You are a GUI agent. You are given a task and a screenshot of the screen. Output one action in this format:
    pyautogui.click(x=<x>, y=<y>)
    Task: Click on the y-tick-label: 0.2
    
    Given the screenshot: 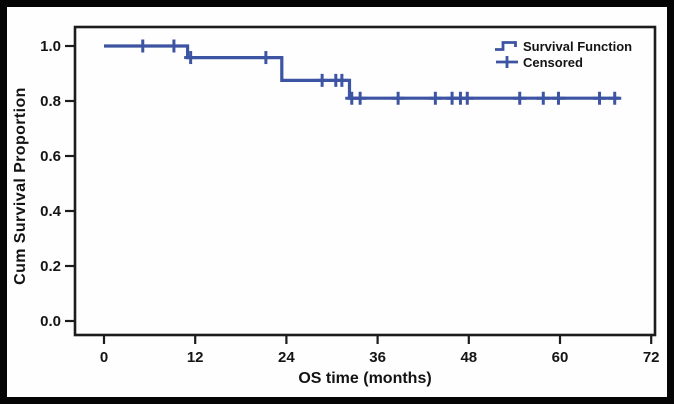 What is the action you would take?
    pyautogui.click(x=50, y=266)
    